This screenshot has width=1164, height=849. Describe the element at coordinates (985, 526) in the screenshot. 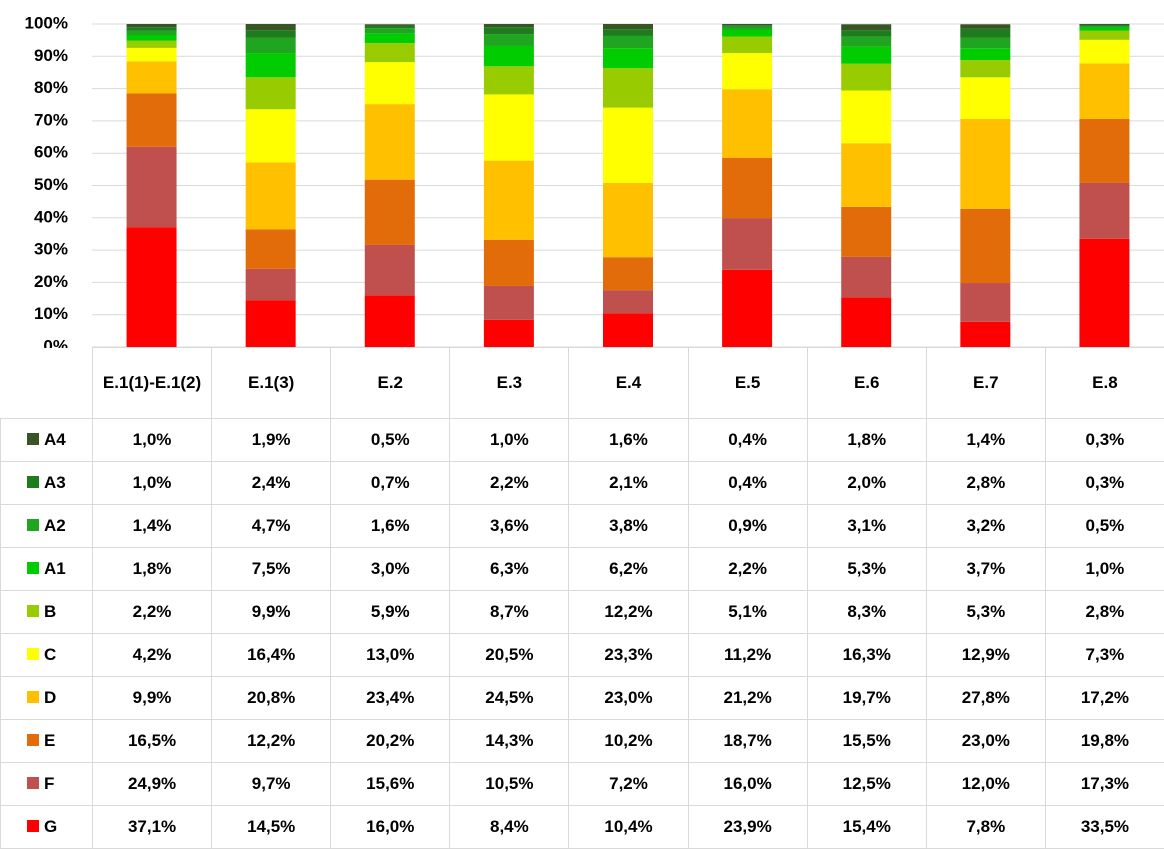

I see `value-cell: 3,2%` at that location.